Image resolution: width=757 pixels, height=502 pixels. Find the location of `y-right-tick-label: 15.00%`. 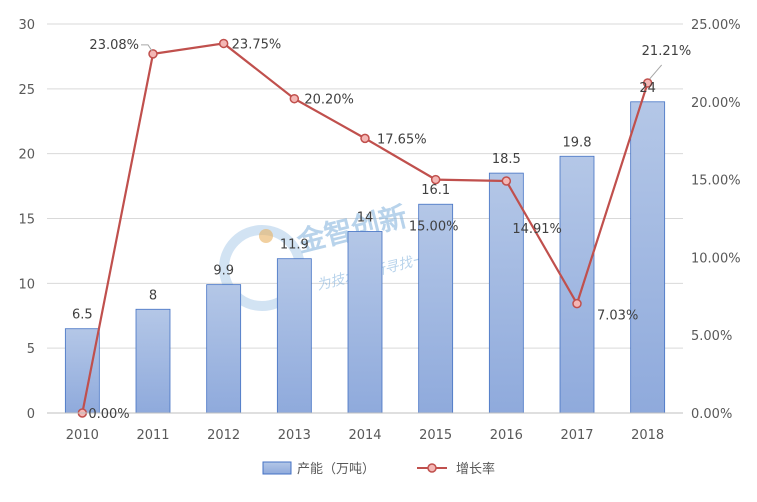

y-right-tick-label: 15.00% is located at coordinates (716, 181).